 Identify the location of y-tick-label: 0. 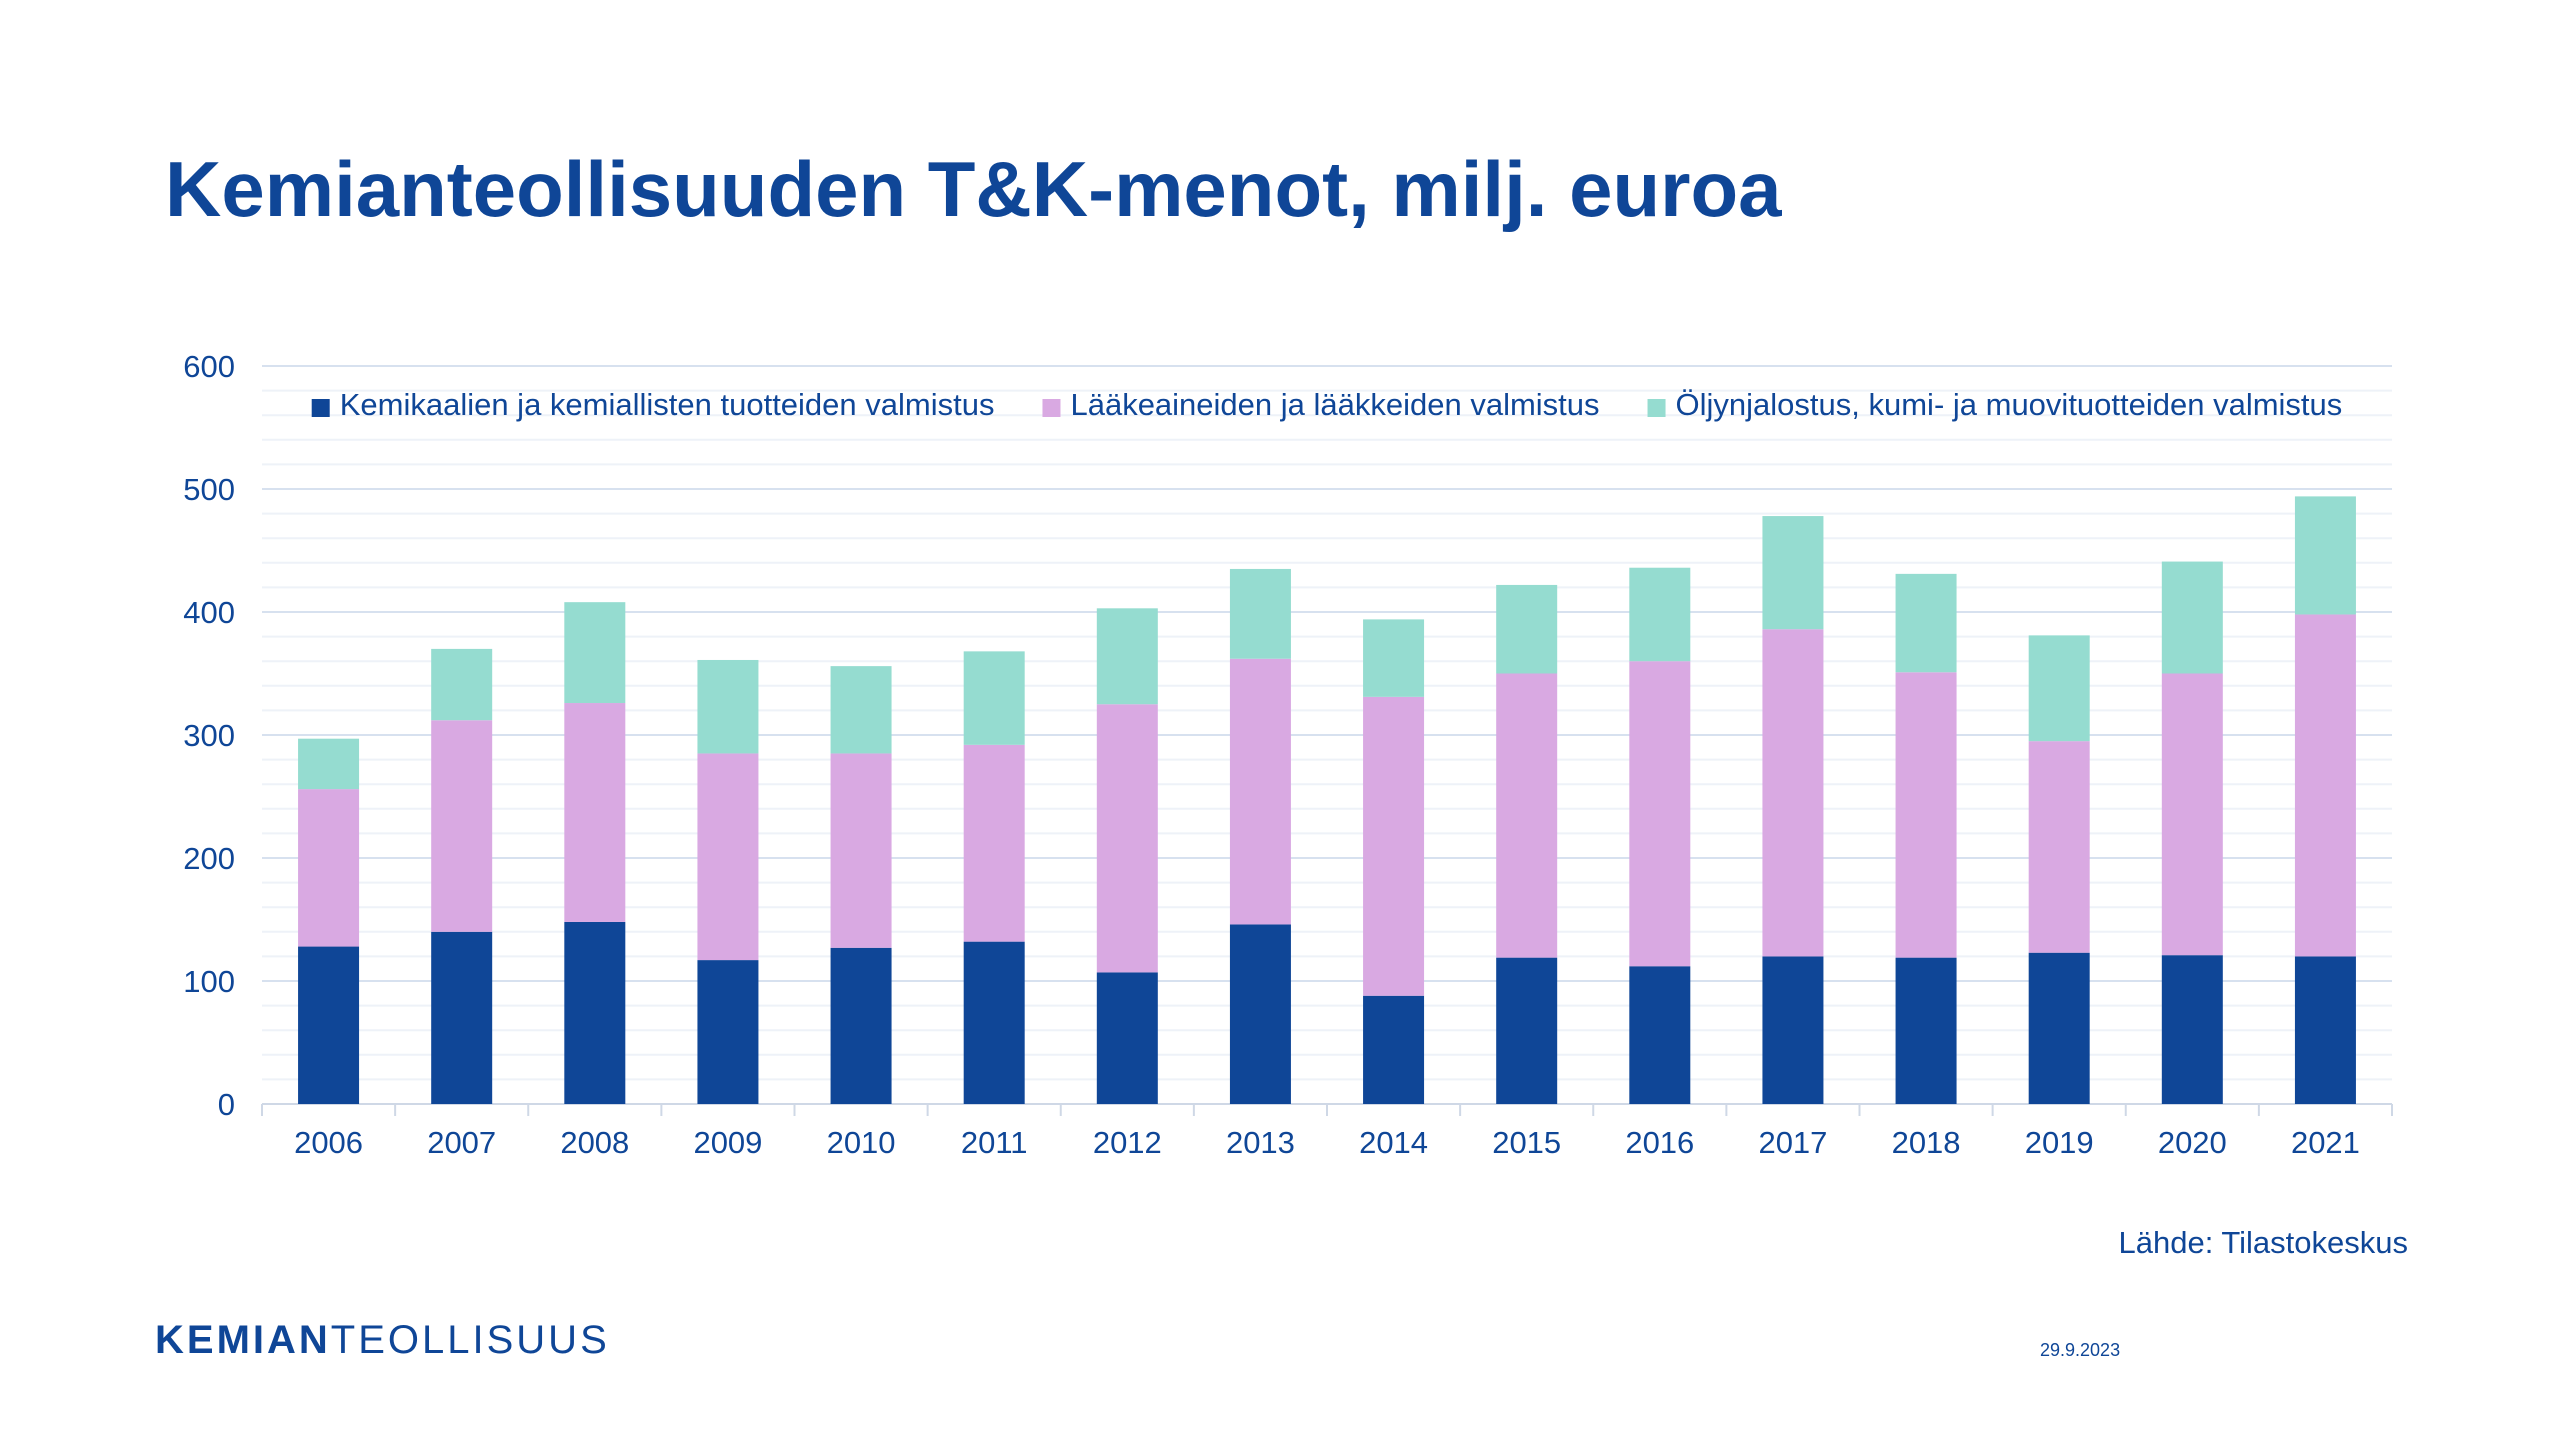
(226, 1104).